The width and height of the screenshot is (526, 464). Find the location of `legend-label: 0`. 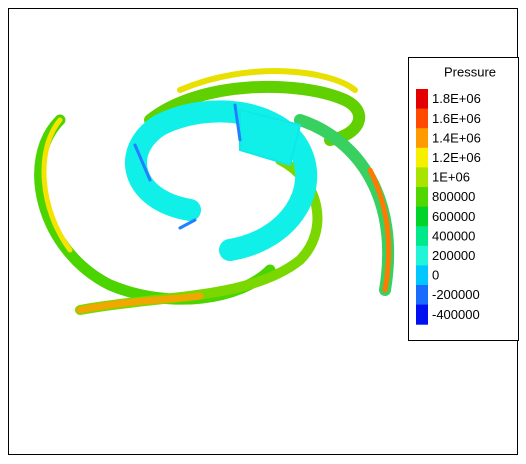

legend-label: 0 is located at coordinates (435, 275).